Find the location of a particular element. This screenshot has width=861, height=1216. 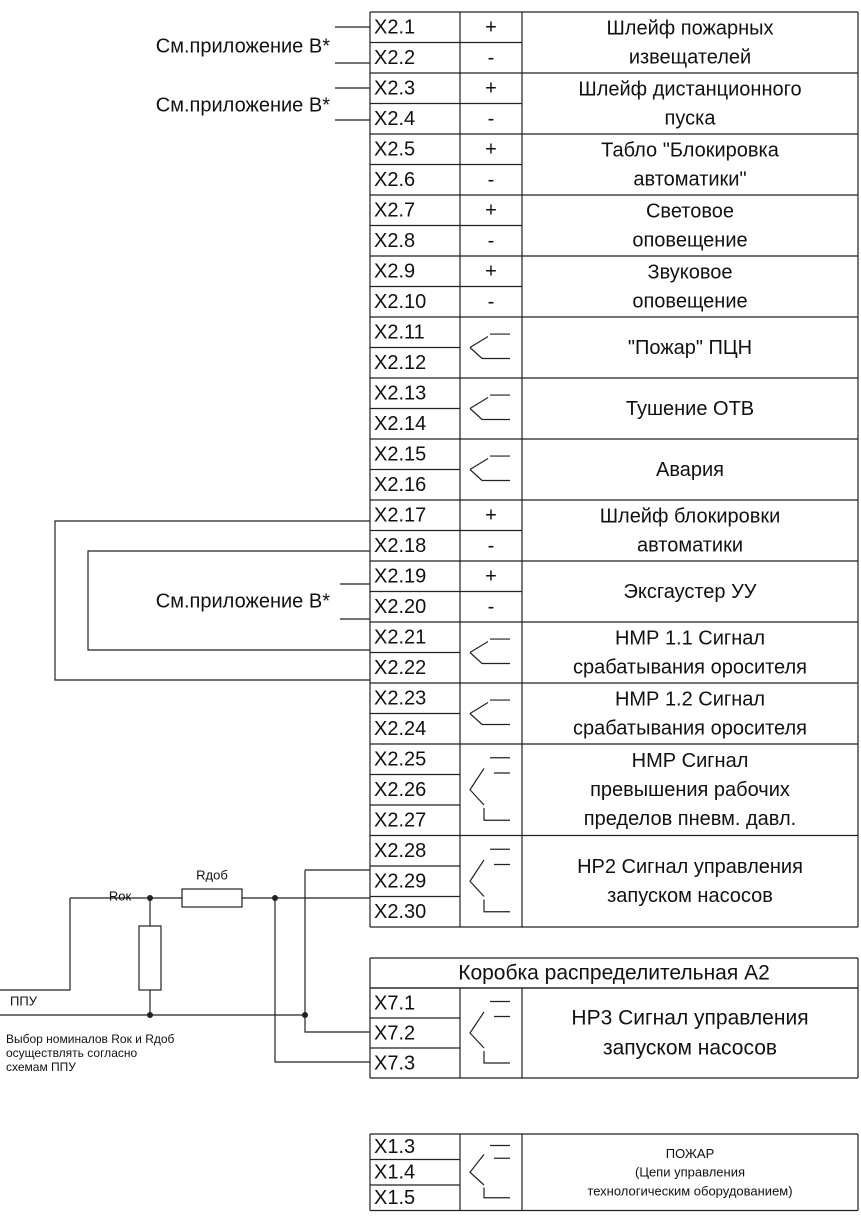

note: осуществлять согласно is located at coordinates (71, 1053).